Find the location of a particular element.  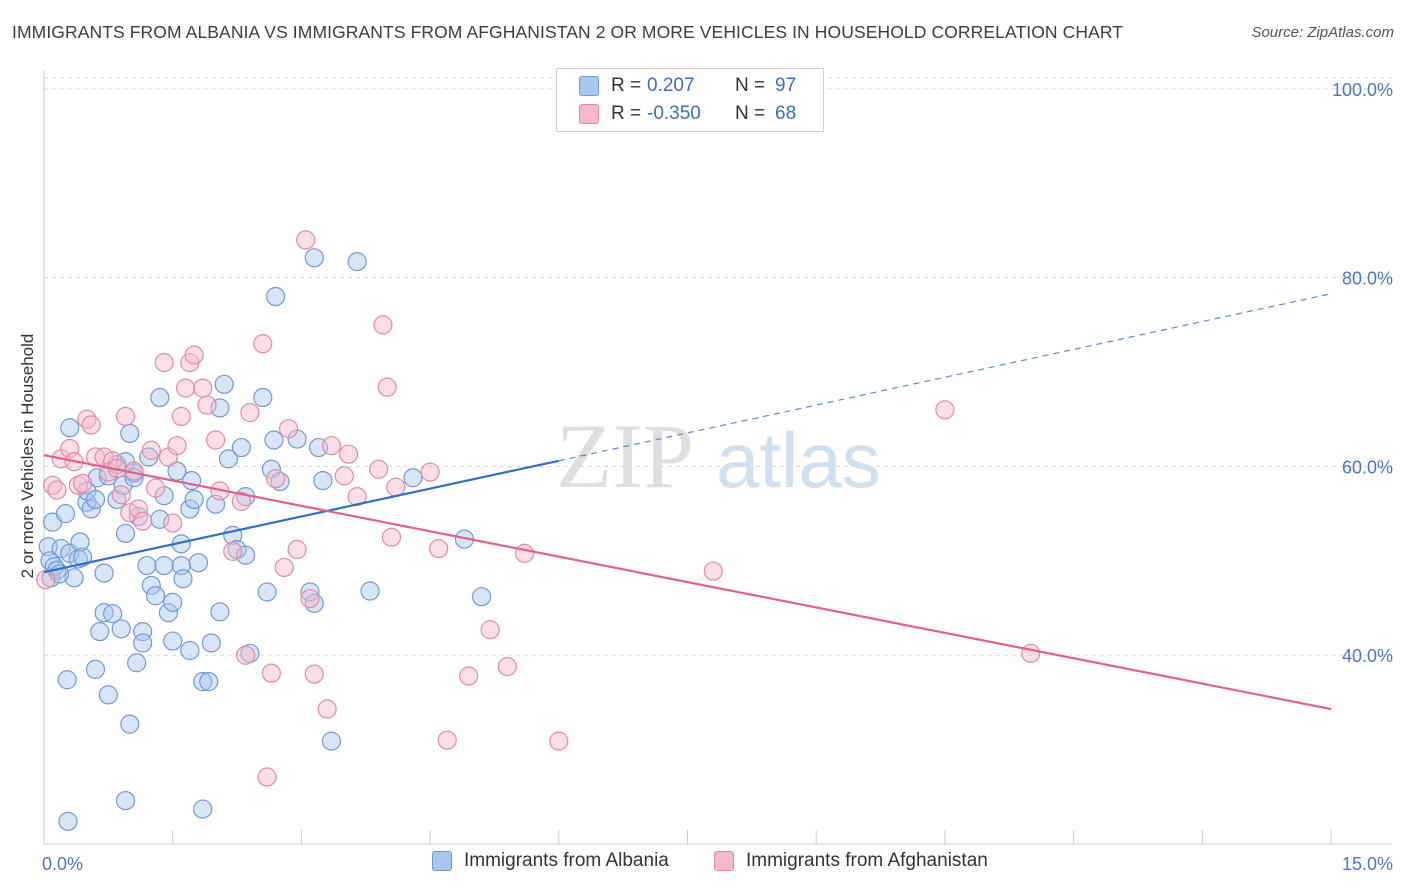

legend-n-value: 68 is located at coordinates (786, 113).